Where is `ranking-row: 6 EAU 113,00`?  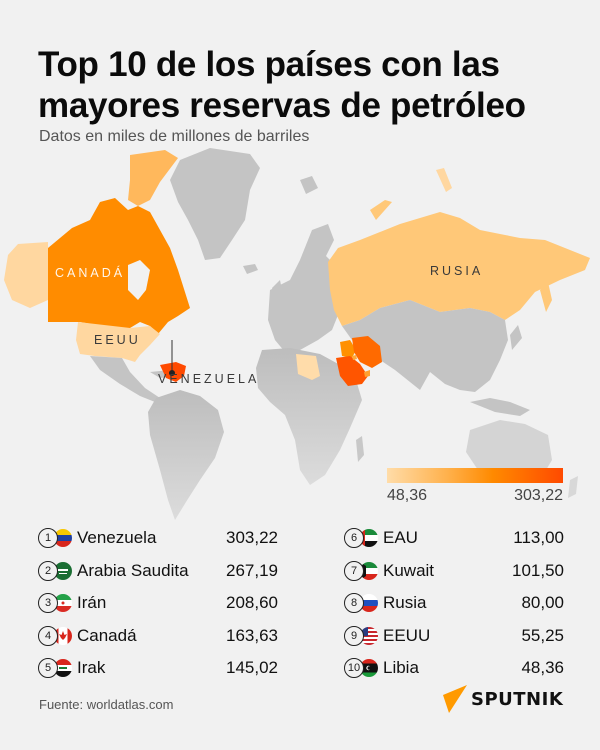
ranking-row: 6 EAU 113,00 is located at coordinates (454, 538).